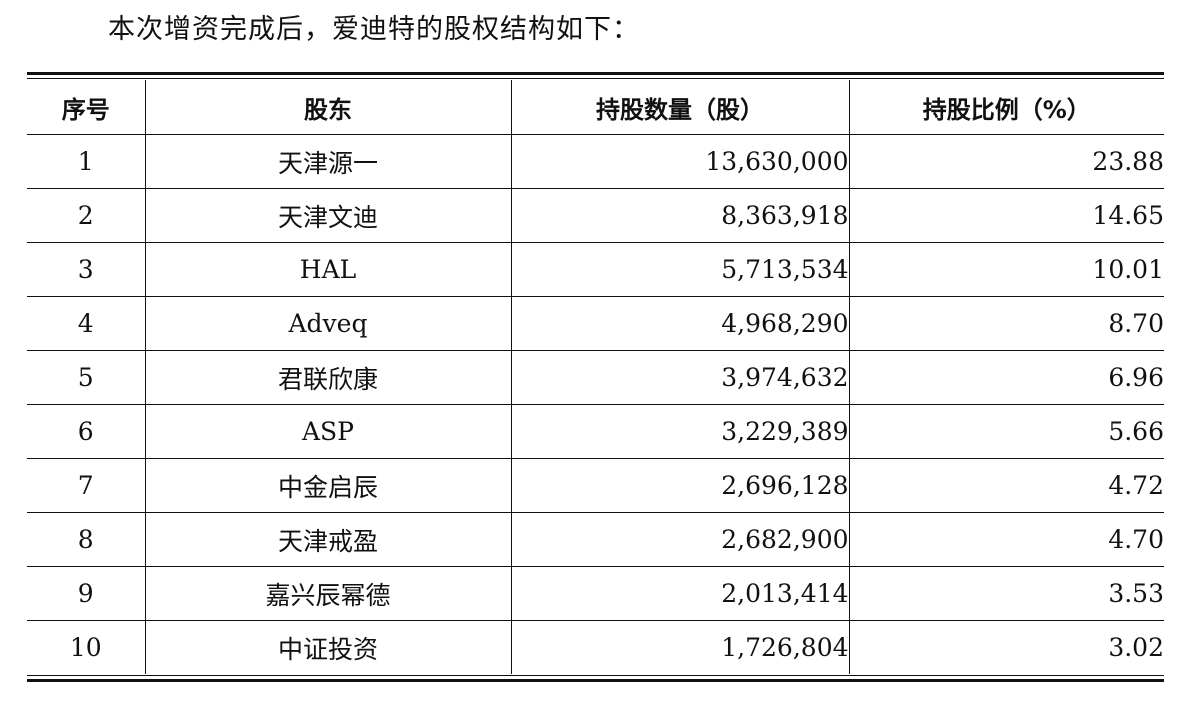  Describe the element at coordinates (595, 675) in the screenshot. I see `table-bottom-rule-thin` at that location.